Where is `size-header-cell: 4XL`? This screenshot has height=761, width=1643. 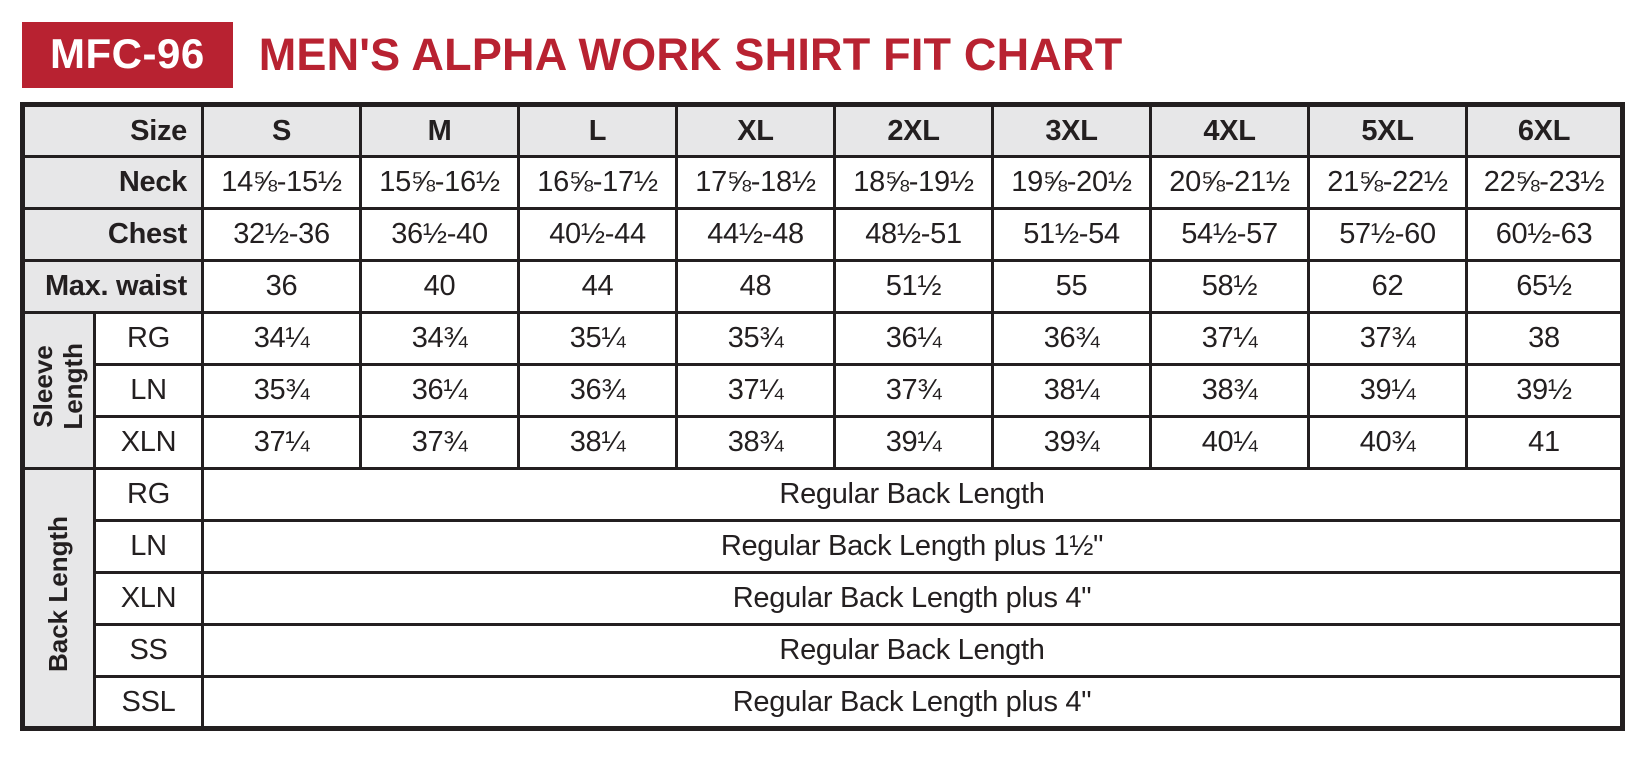 size-header-cell: 4XL is located at coordinates (1229, 130).